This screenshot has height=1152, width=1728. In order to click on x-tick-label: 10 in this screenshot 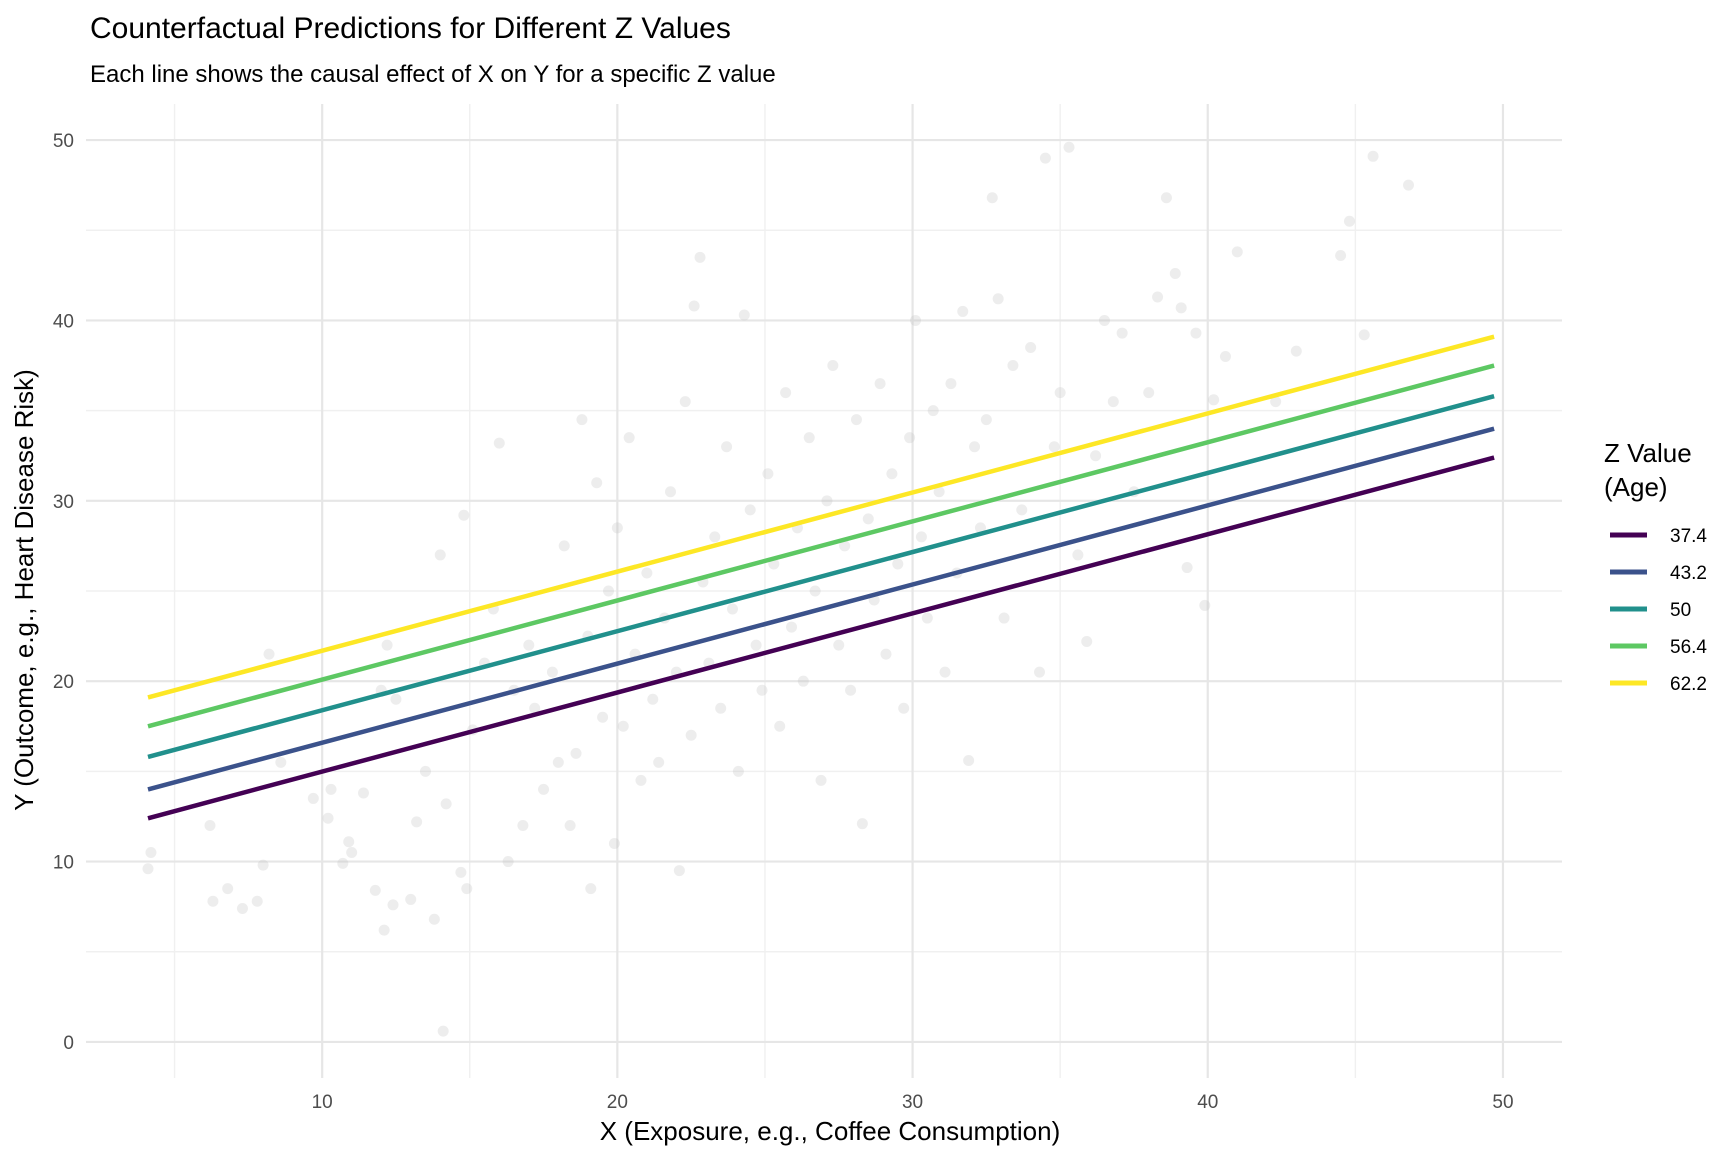, I will do `click(322, 1102)`.